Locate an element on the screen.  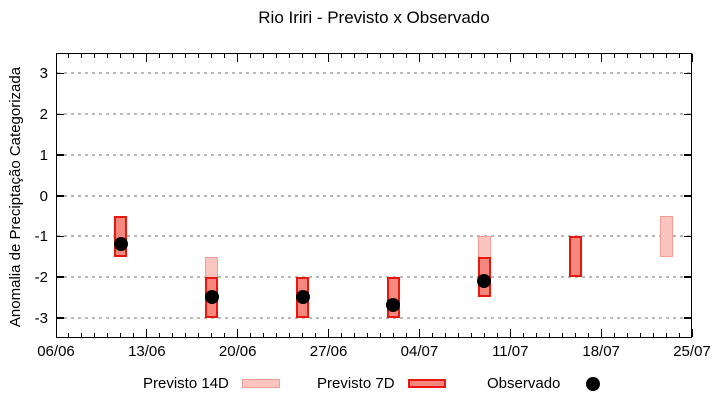
legend-swatch-previsto-14d is located at coordinates (261, 383).